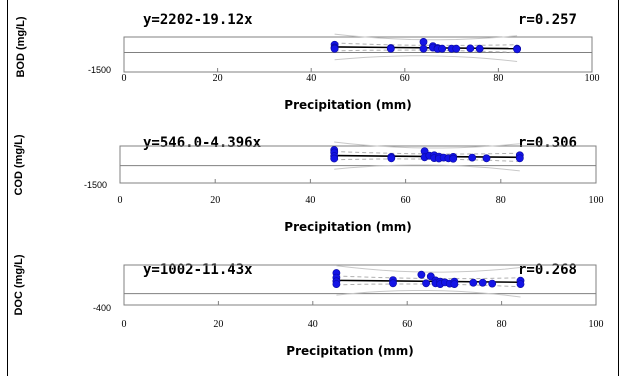 This screenshot has height=377, width=624. What do you see at coordinates (428, 294) in the screenshot?
I see `panel-3-prediction-band-lower` at bounding box center [428, 294].